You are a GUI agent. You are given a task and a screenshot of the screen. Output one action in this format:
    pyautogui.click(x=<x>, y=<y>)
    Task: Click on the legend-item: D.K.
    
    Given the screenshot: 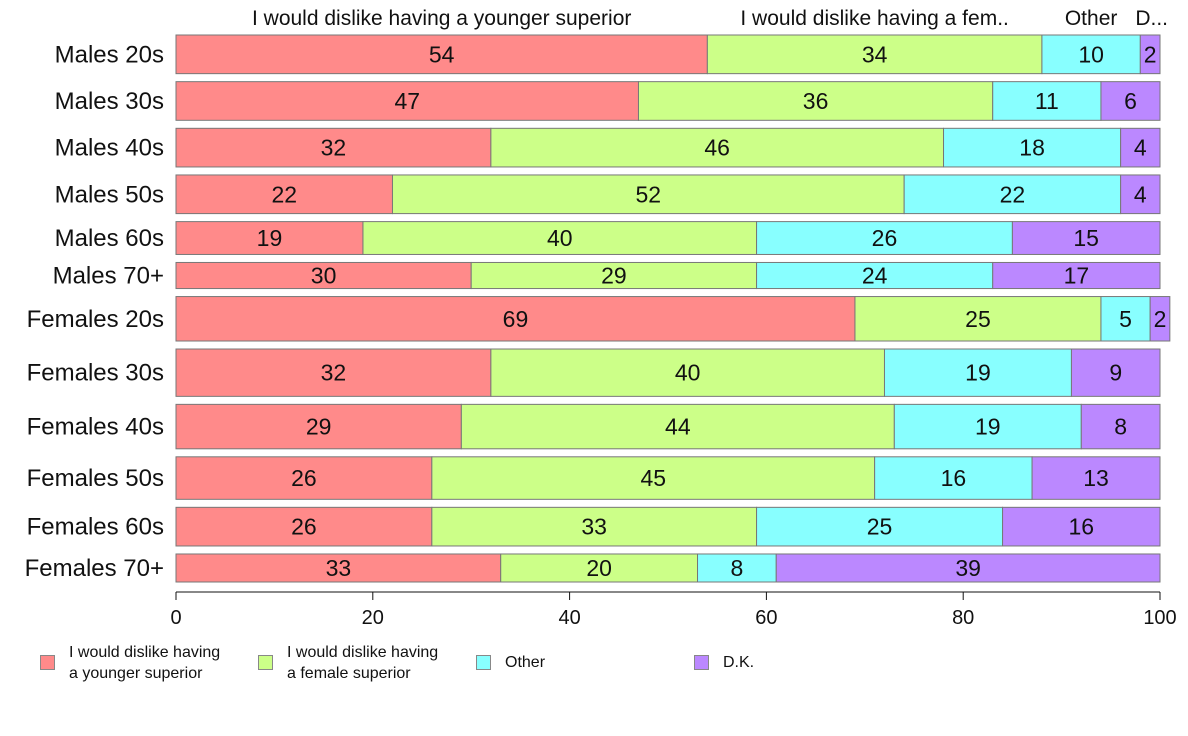 What is the action you would take?
    pyautogui.click(x=724, y=657)
    